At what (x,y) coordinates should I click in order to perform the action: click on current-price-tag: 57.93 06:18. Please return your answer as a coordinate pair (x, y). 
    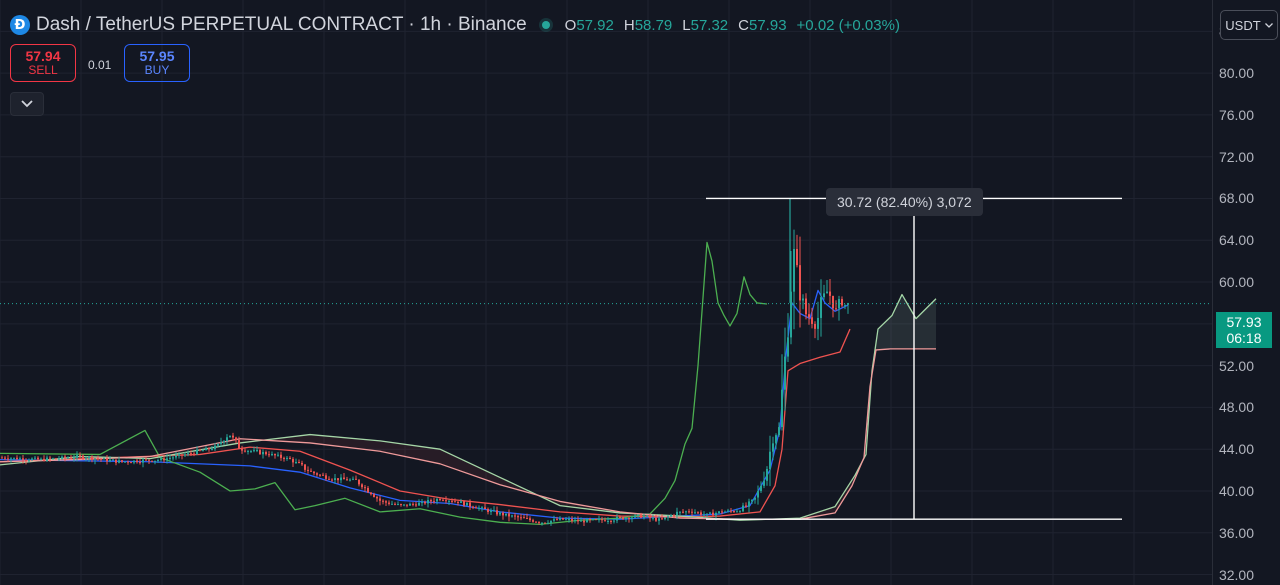
    Looking at the image, I should click on (1244, 330).